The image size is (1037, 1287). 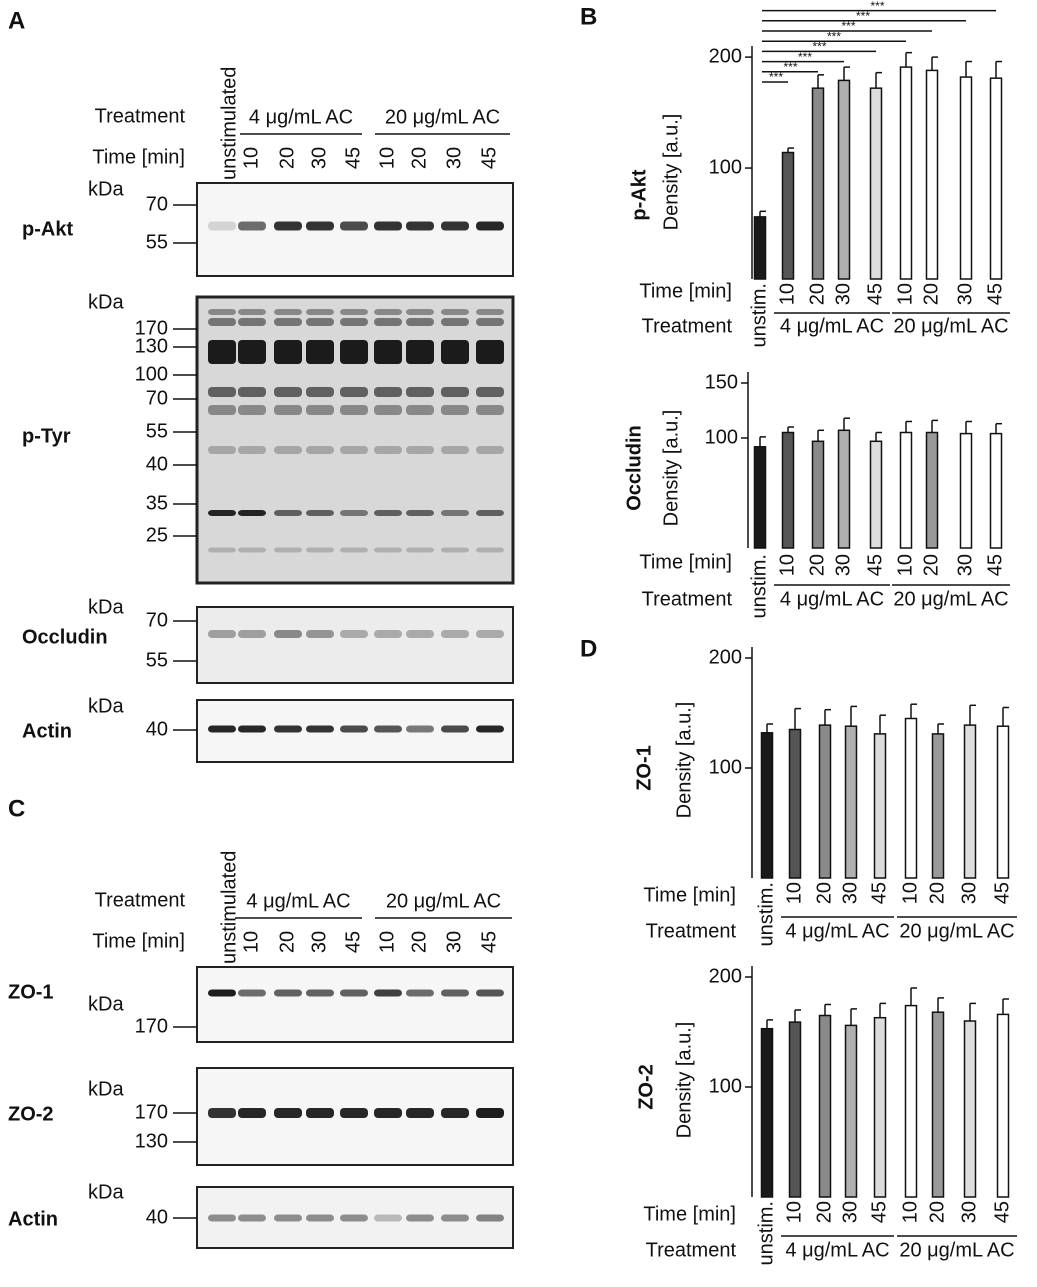 What do you see at coordinates (16, 20) in the screenshot?
I see `panel-label: A` at bounding box center [16, 20].